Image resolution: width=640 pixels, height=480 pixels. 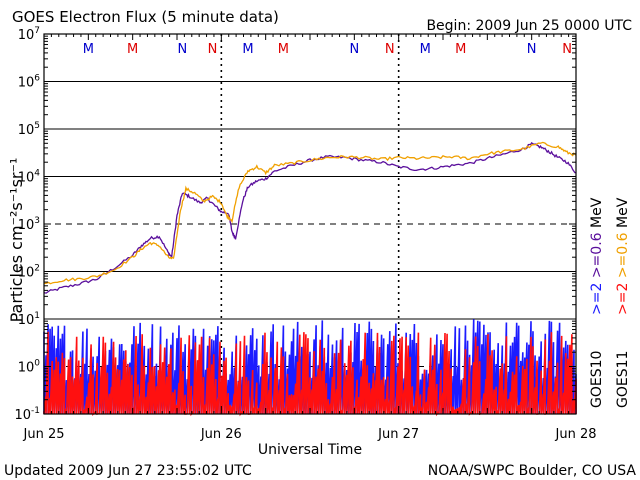 I want to click on right-label-col2-part-2: MeV, so click(x=623, y=214).